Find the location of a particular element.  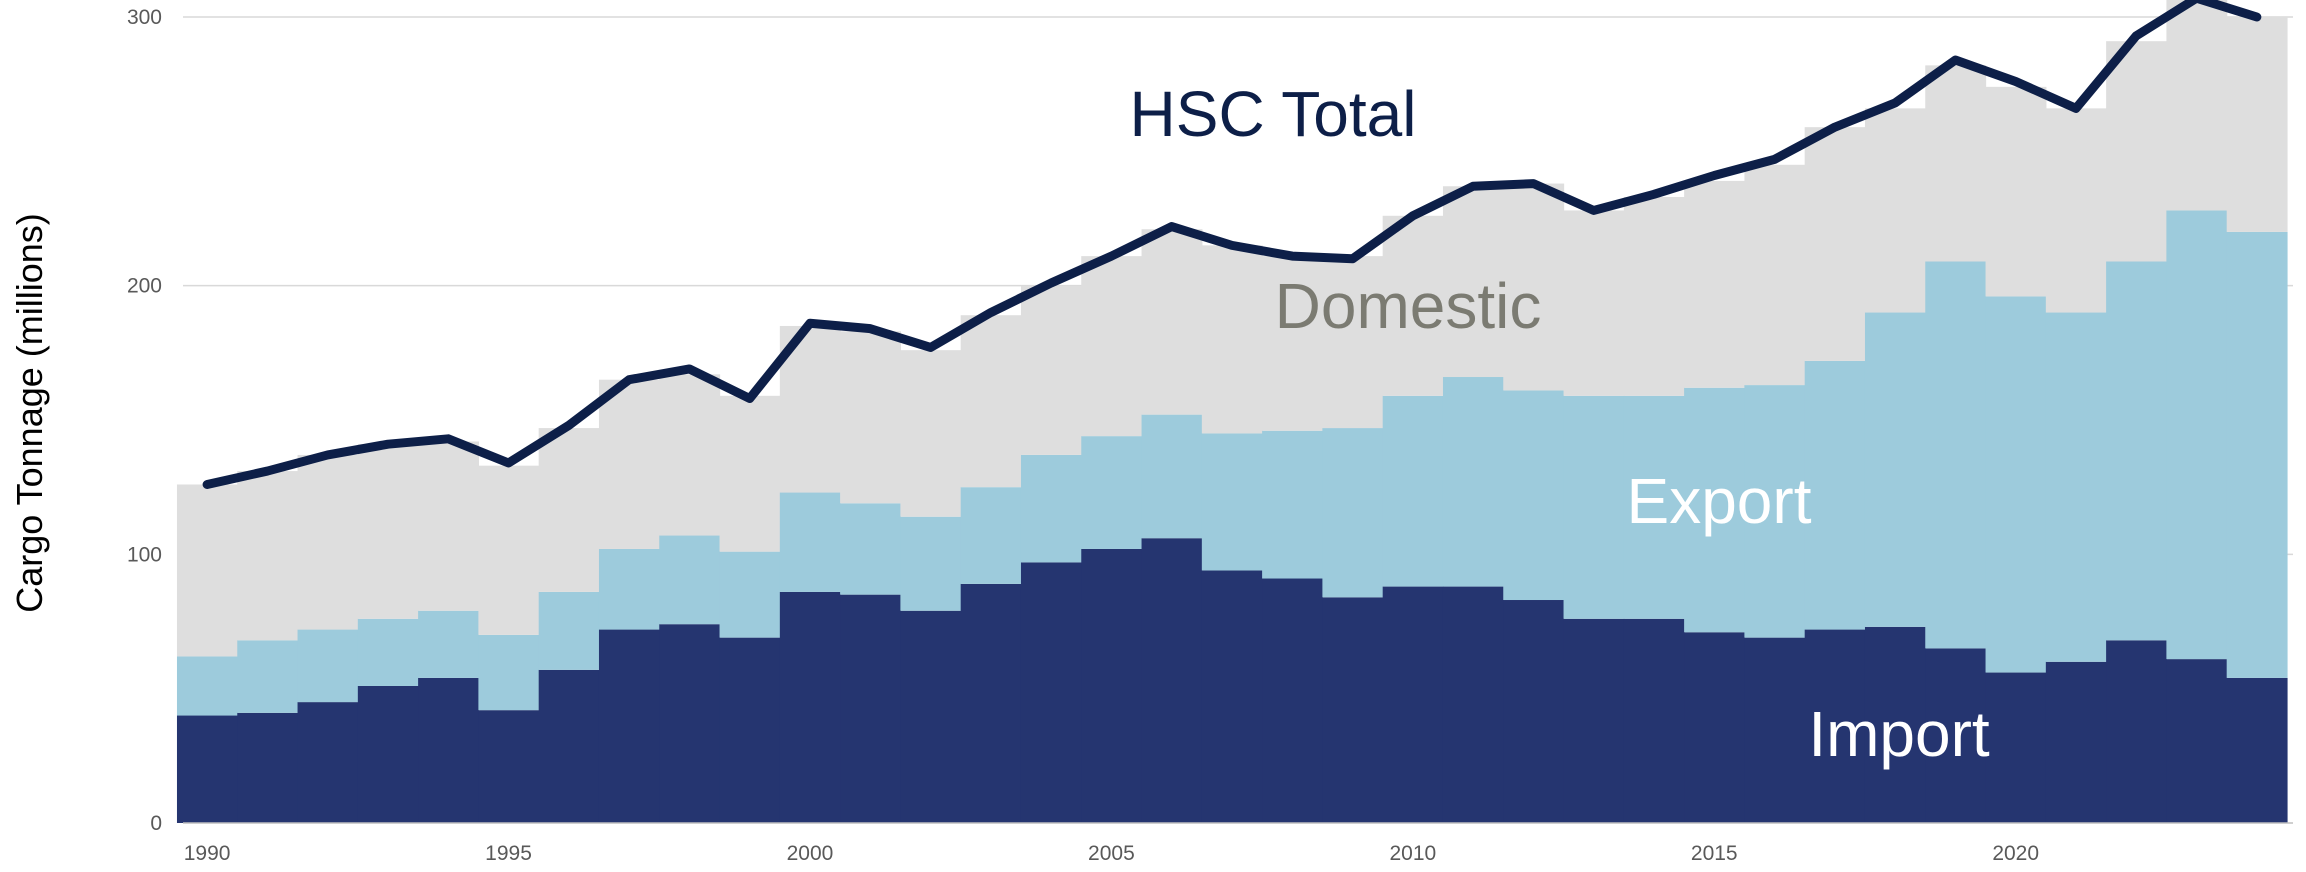

domestic-bar-2009 is located at coordinates (1353, 342).